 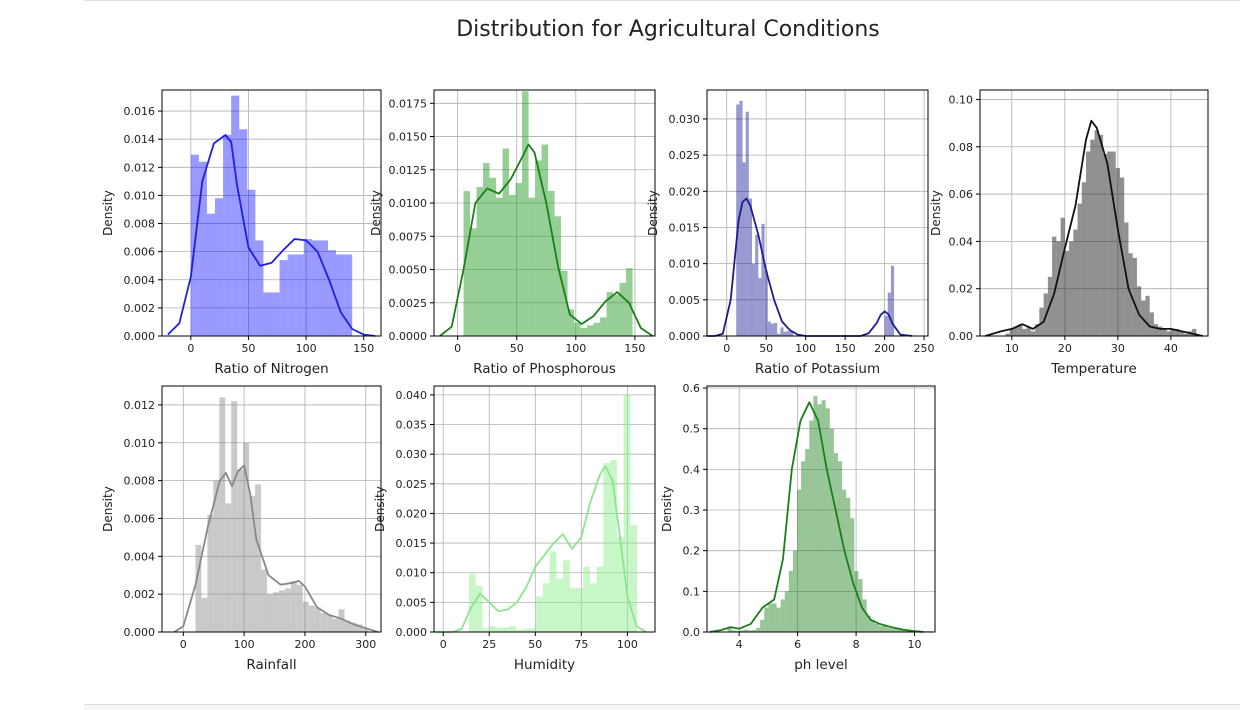 What do you see at coordinates (662, 707) in the screenshot?
I see `next-cell-edge` at bounding box center [662, 707].